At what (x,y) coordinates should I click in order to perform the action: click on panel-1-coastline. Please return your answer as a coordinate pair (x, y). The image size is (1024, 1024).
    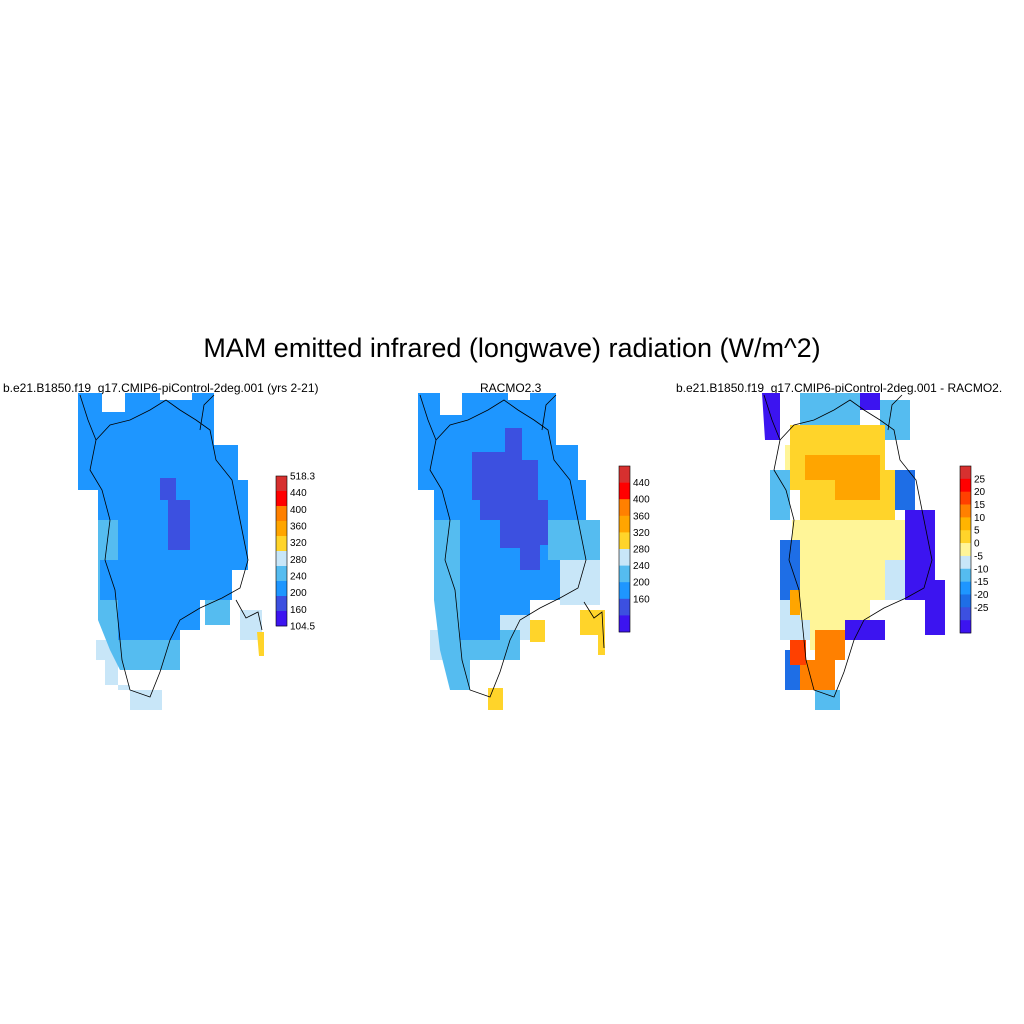
    Looking at the image, I should click on (171, 546).